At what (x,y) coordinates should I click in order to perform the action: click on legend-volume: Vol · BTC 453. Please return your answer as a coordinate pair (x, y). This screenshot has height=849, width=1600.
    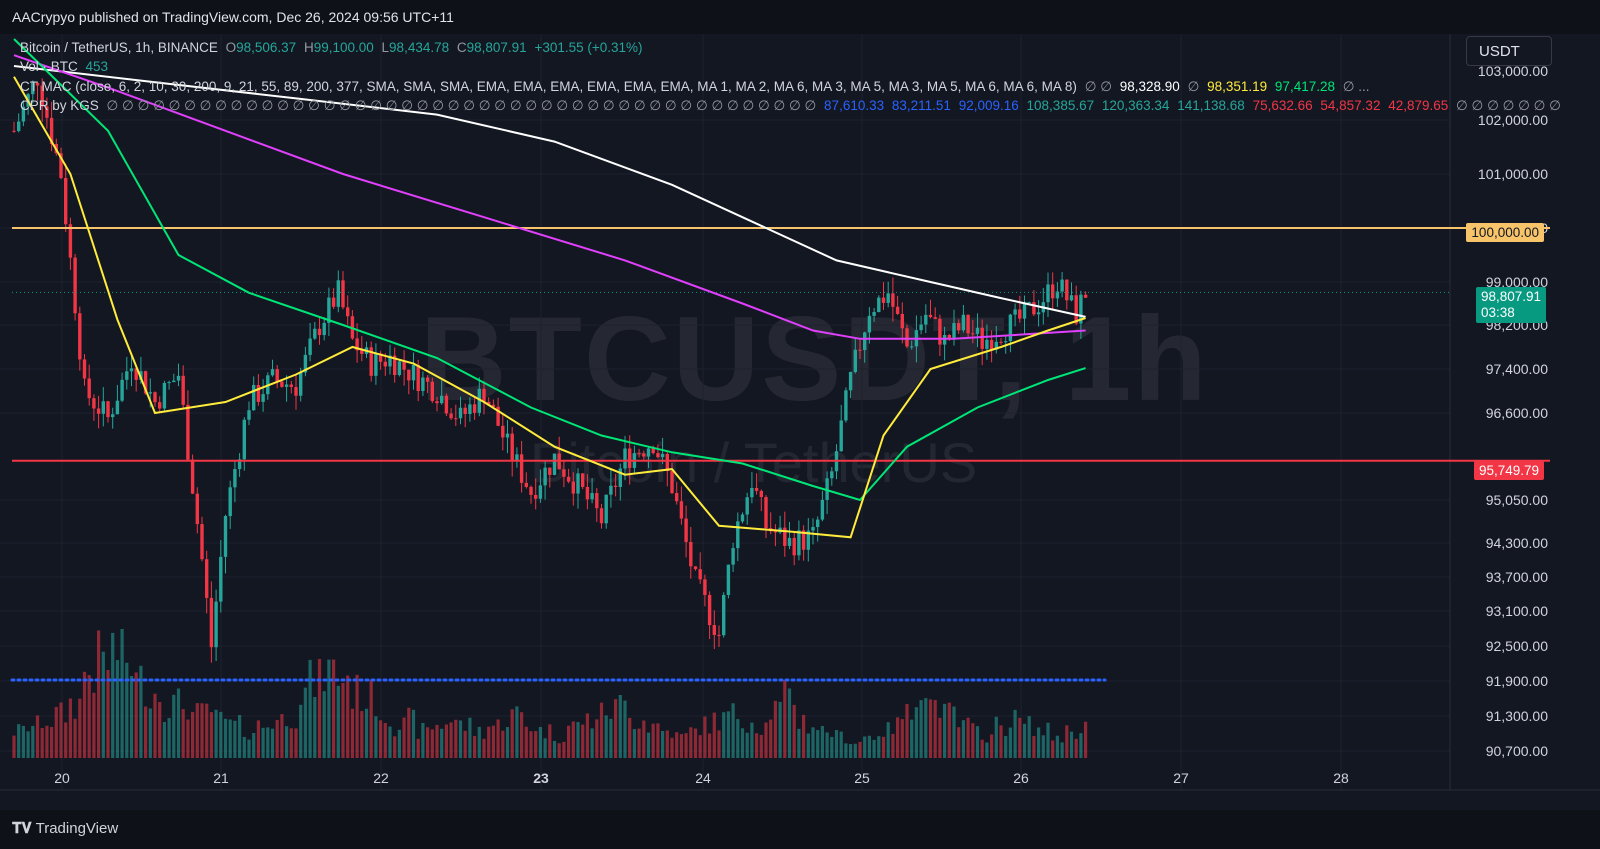
    Looking at the image, I should click on (66, 66).